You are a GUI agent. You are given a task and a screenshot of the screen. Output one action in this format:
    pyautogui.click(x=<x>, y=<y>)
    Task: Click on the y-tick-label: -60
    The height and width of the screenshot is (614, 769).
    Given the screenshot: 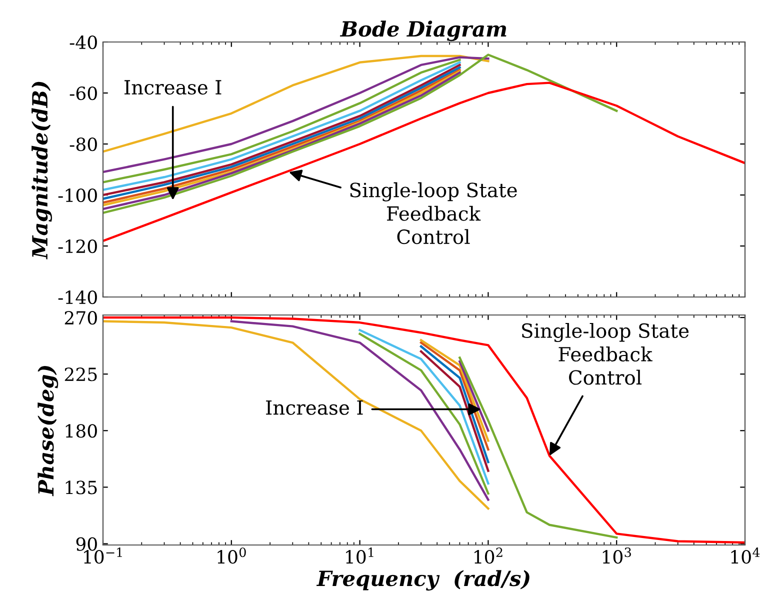 What is the action you would take?
    pyautogui.click(x=83, y=93)
    